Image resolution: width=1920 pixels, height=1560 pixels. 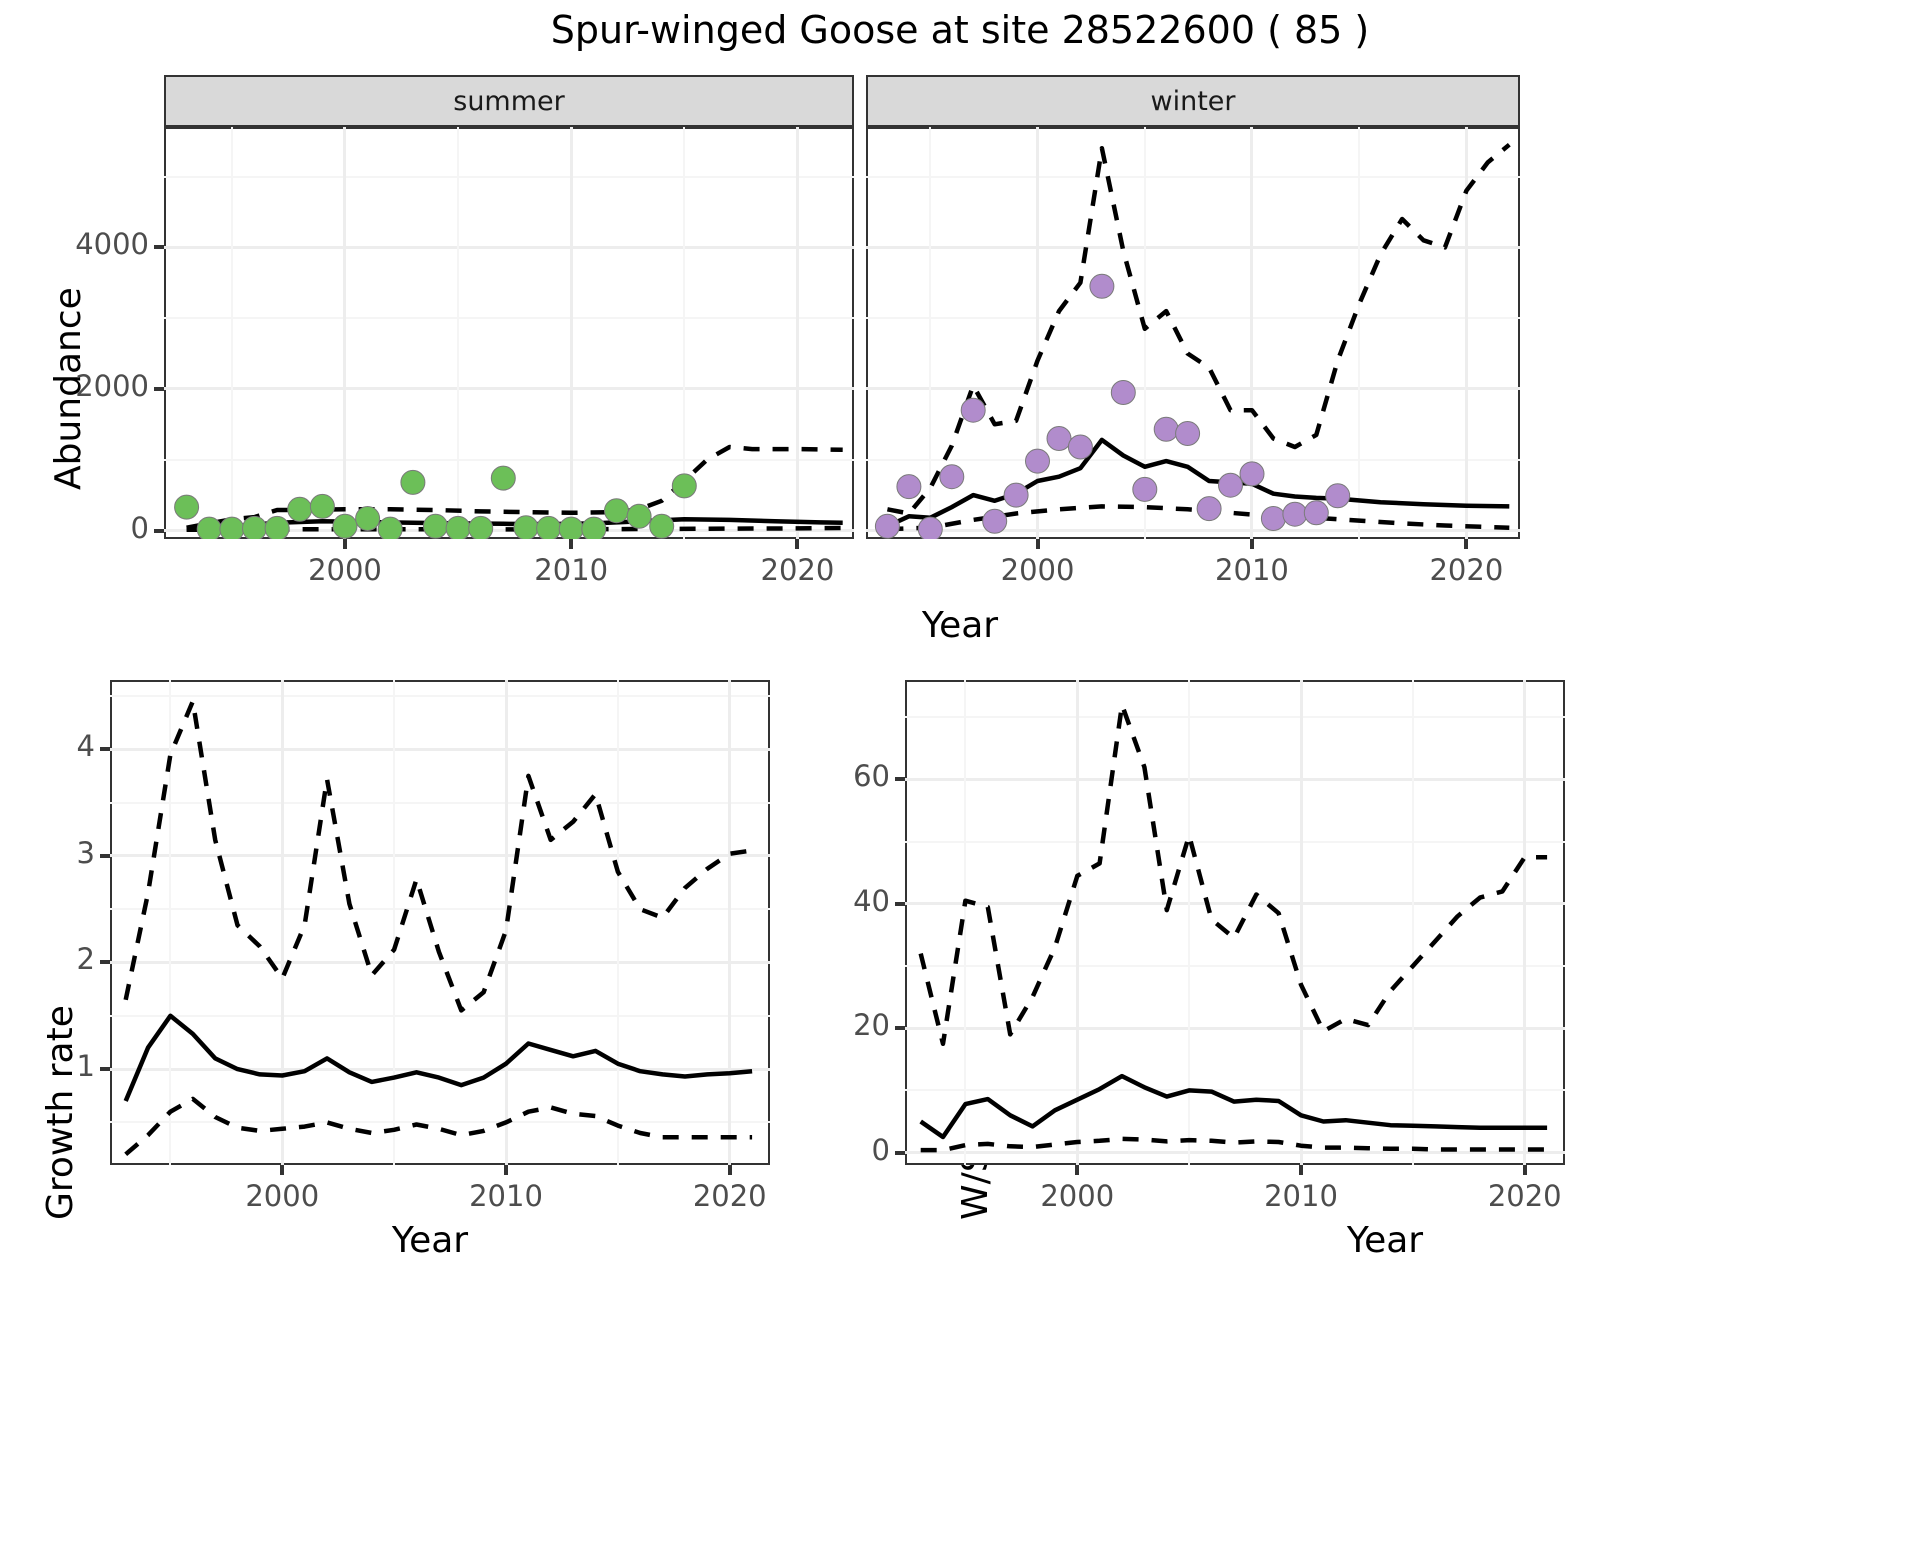 I want to click on growth-rate-plot, so click(x=440, y=922).